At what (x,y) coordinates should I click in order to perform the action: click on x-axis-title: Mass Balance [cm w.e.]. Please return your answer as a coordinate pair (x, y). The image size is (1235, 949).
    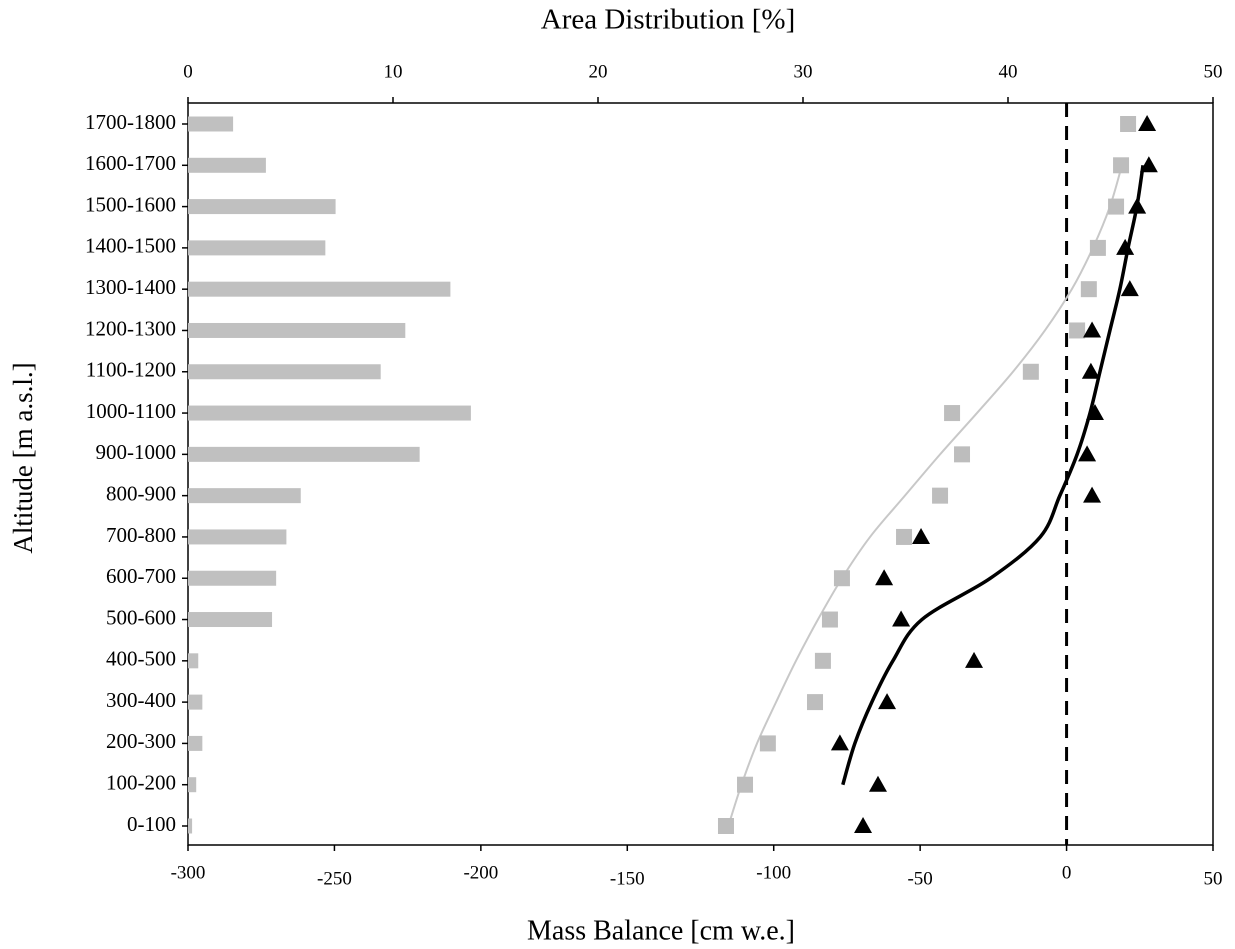
    Looking at the image, I should click on (661, 930).